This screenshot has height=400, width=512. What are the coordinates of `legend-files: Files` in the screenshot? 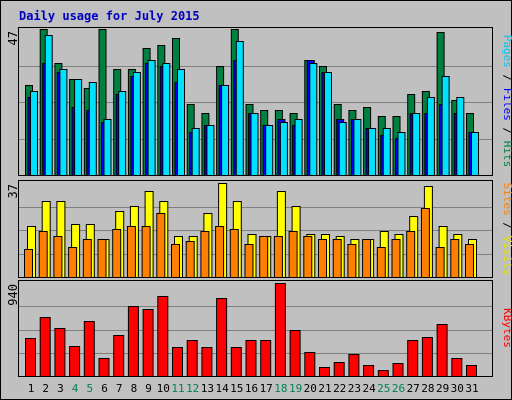 It's located at (506, 104).